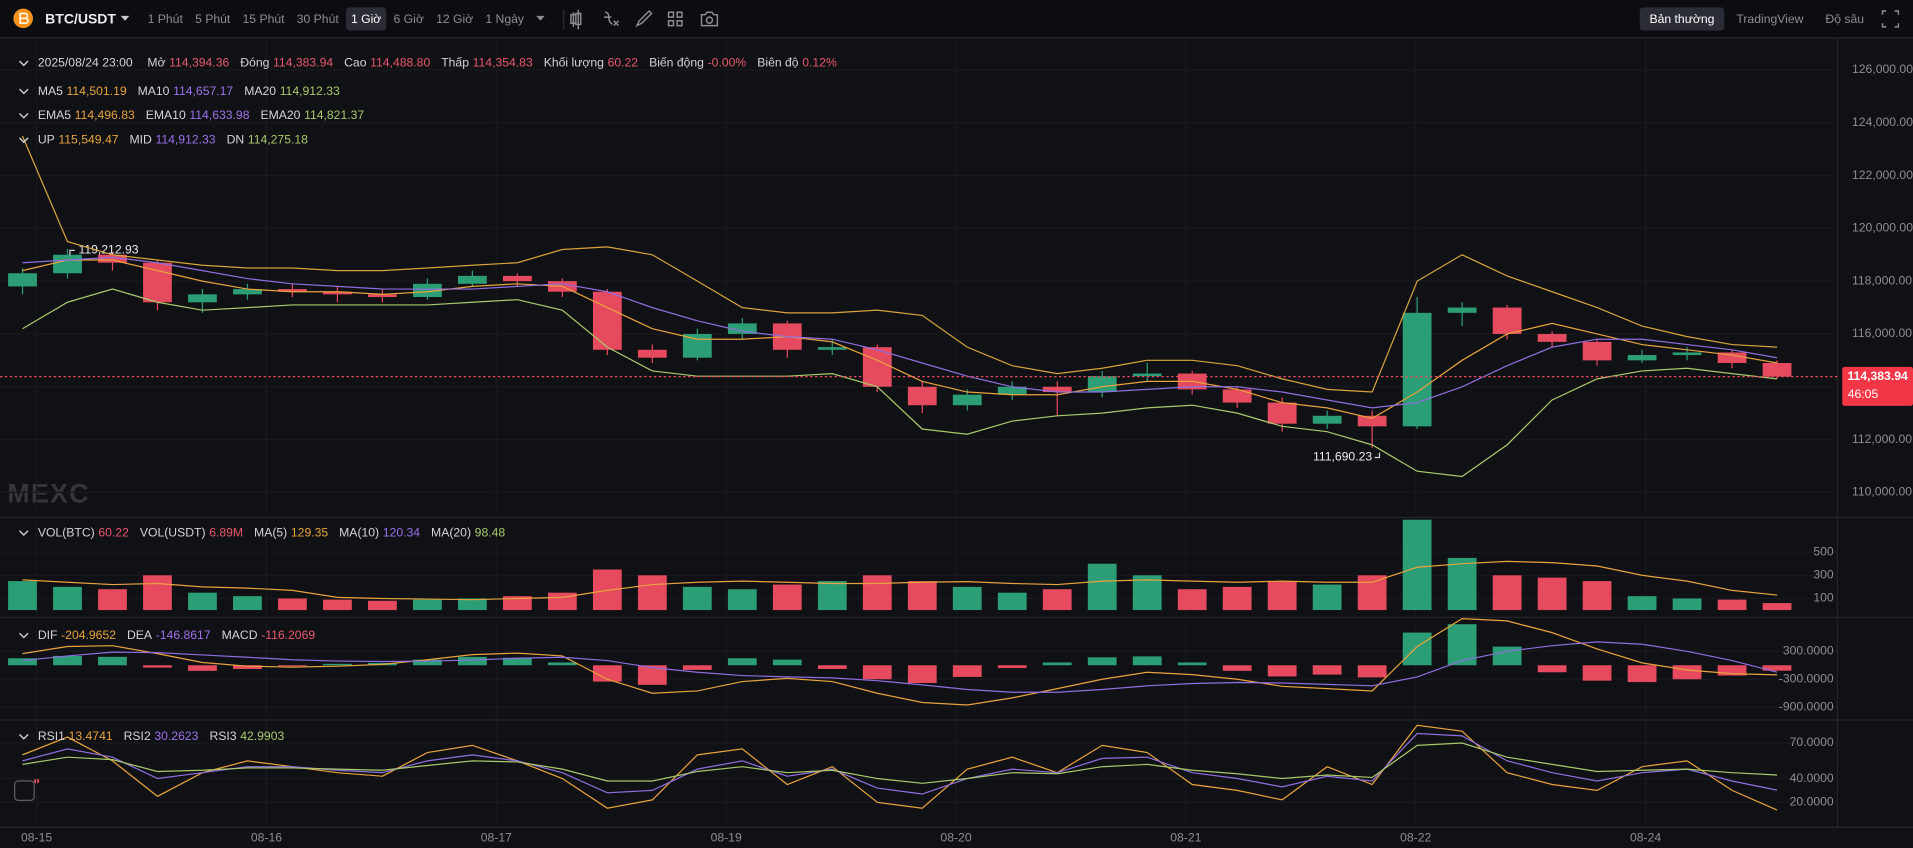 Image resolution: width=1913 pixels, height=848 pixels. What do you see at coordinates (66, 532) in the screenshot?
I see `legend-label: VOL(BTC)` at bounding box center [66, 532].